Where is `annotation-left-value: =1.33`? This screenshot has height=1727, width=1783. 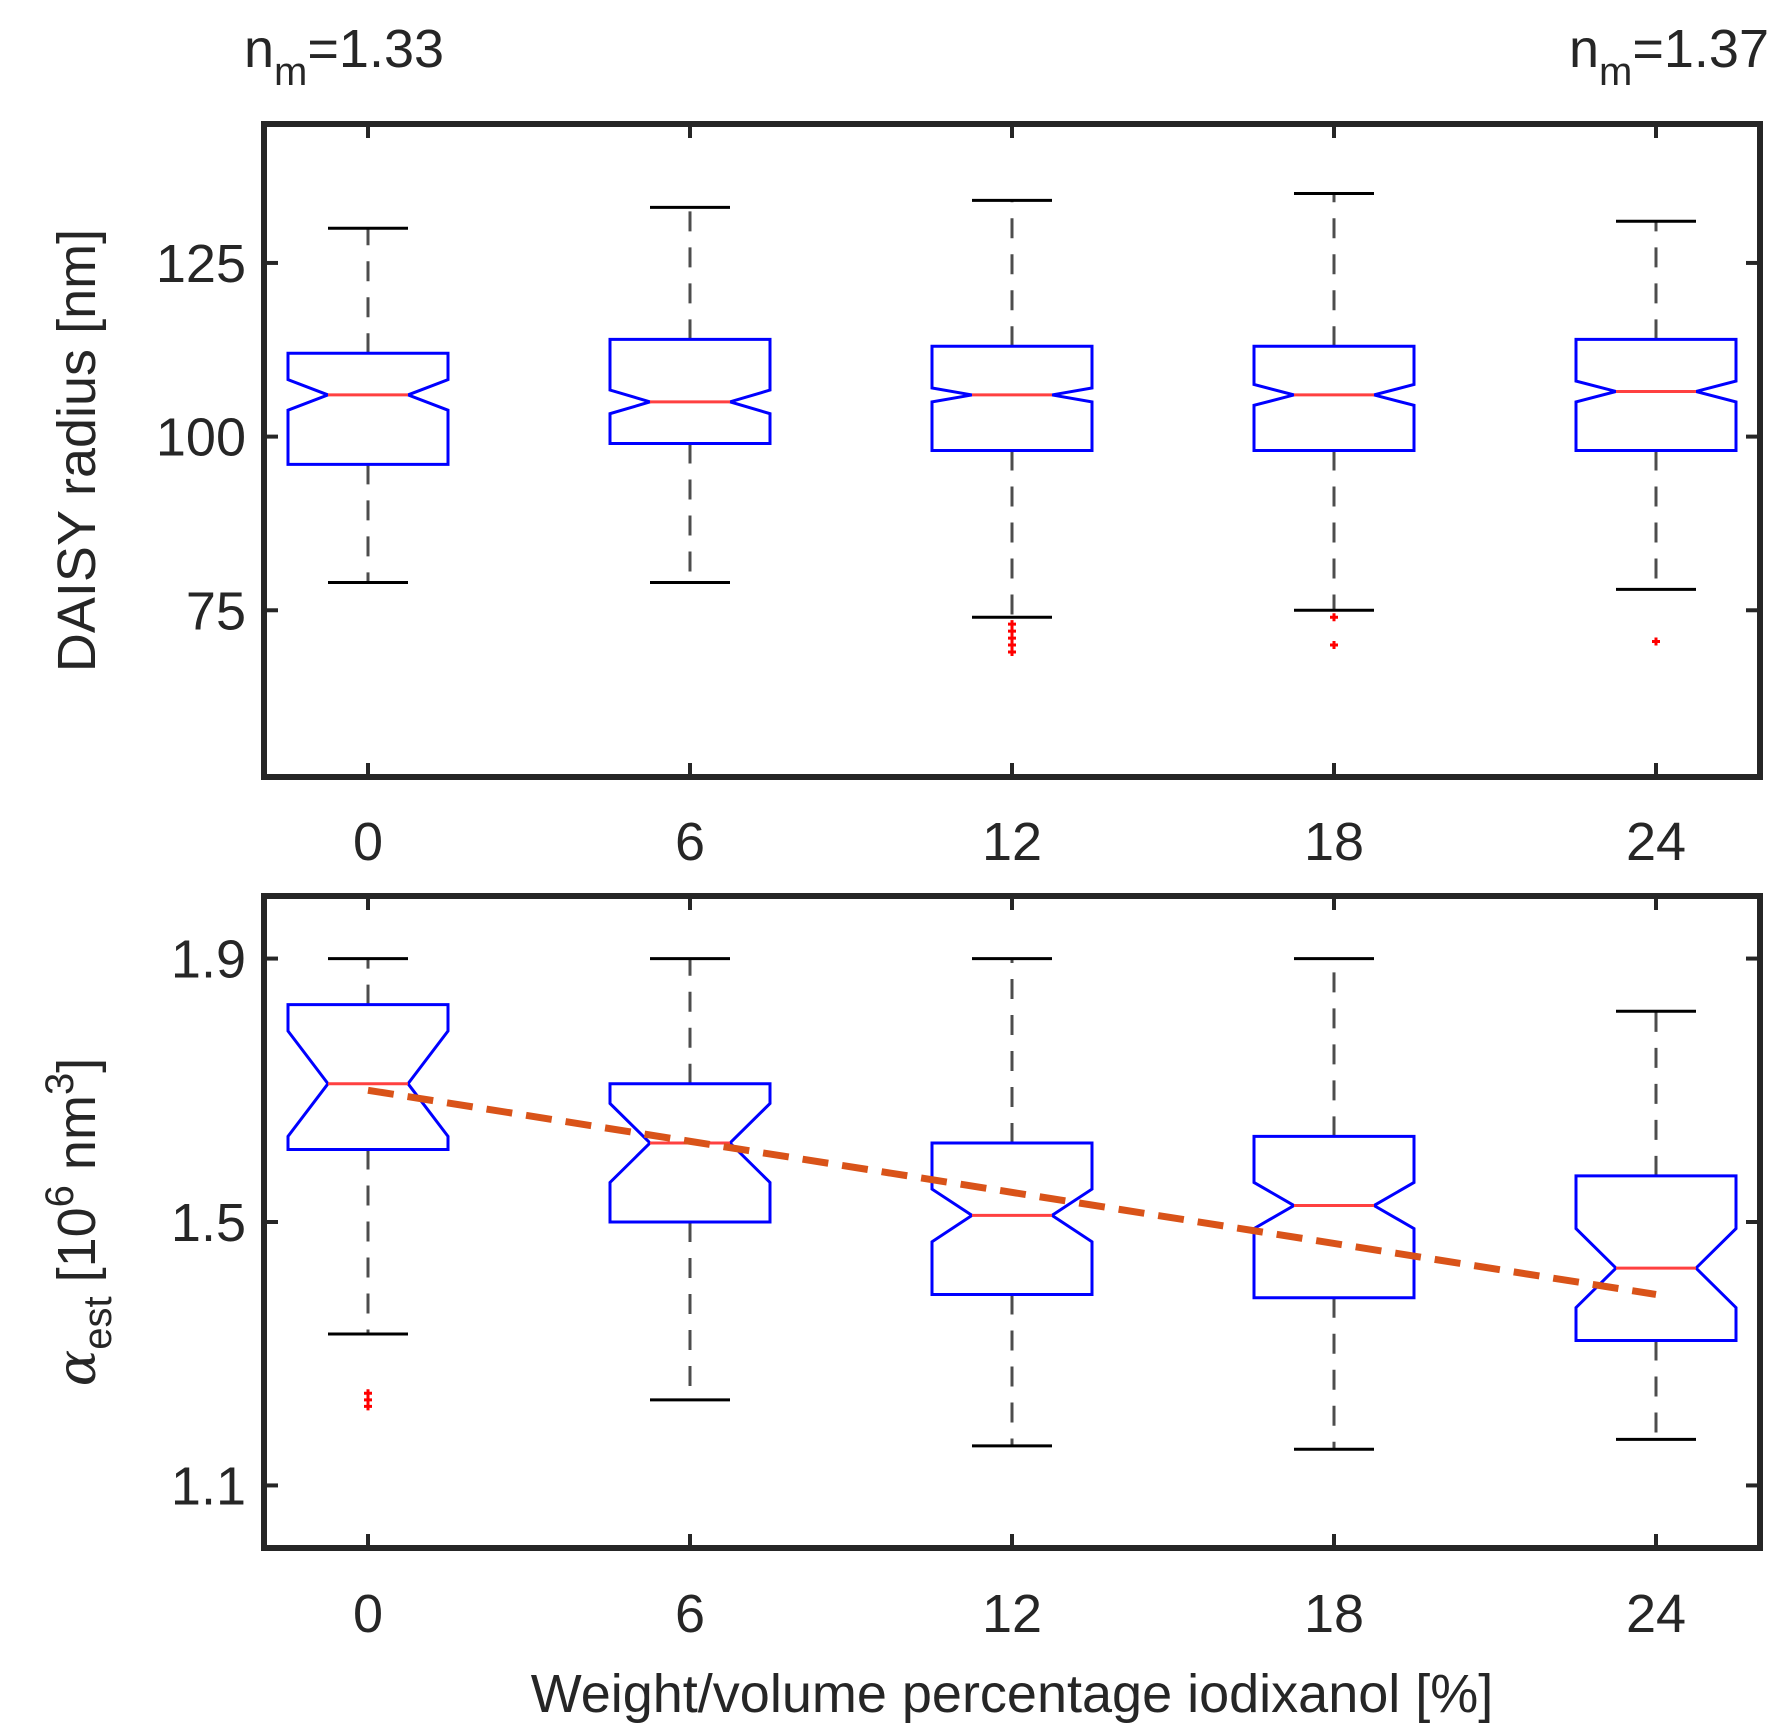
annotation-left-value: =1.33 is located at coordinates (375, 49).